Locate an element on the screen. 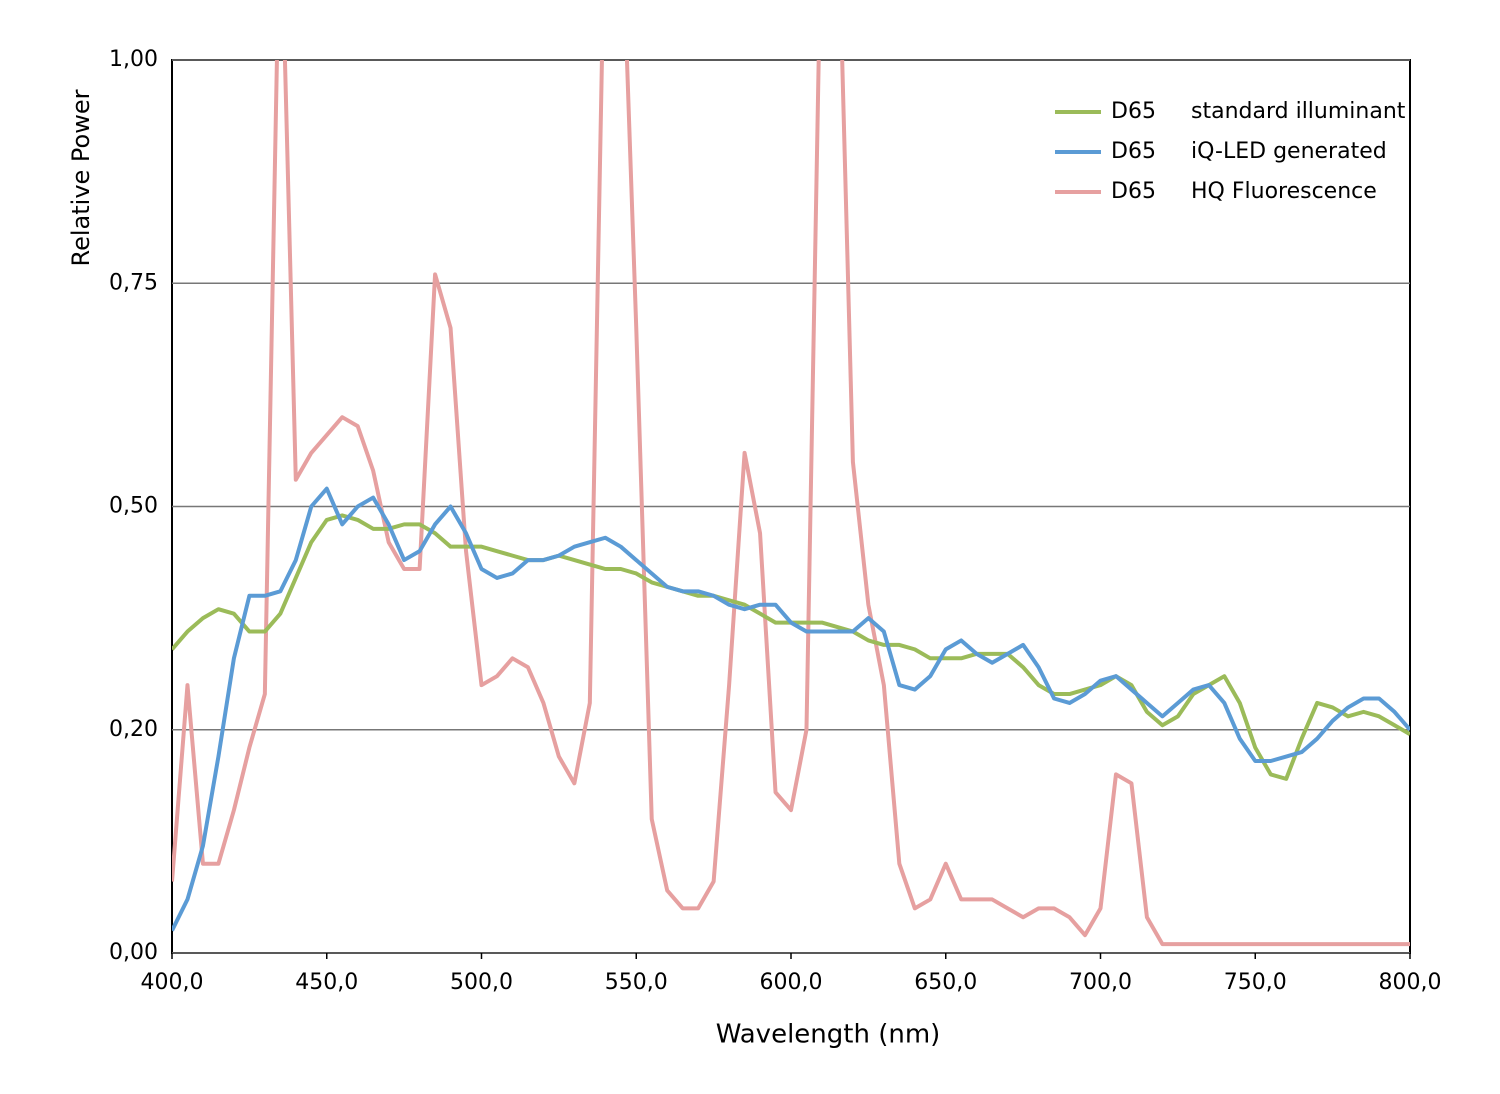 This screenshot has width=1500, height=1094. y-tick-label: 1,00 is located at coordinates (133, 59).